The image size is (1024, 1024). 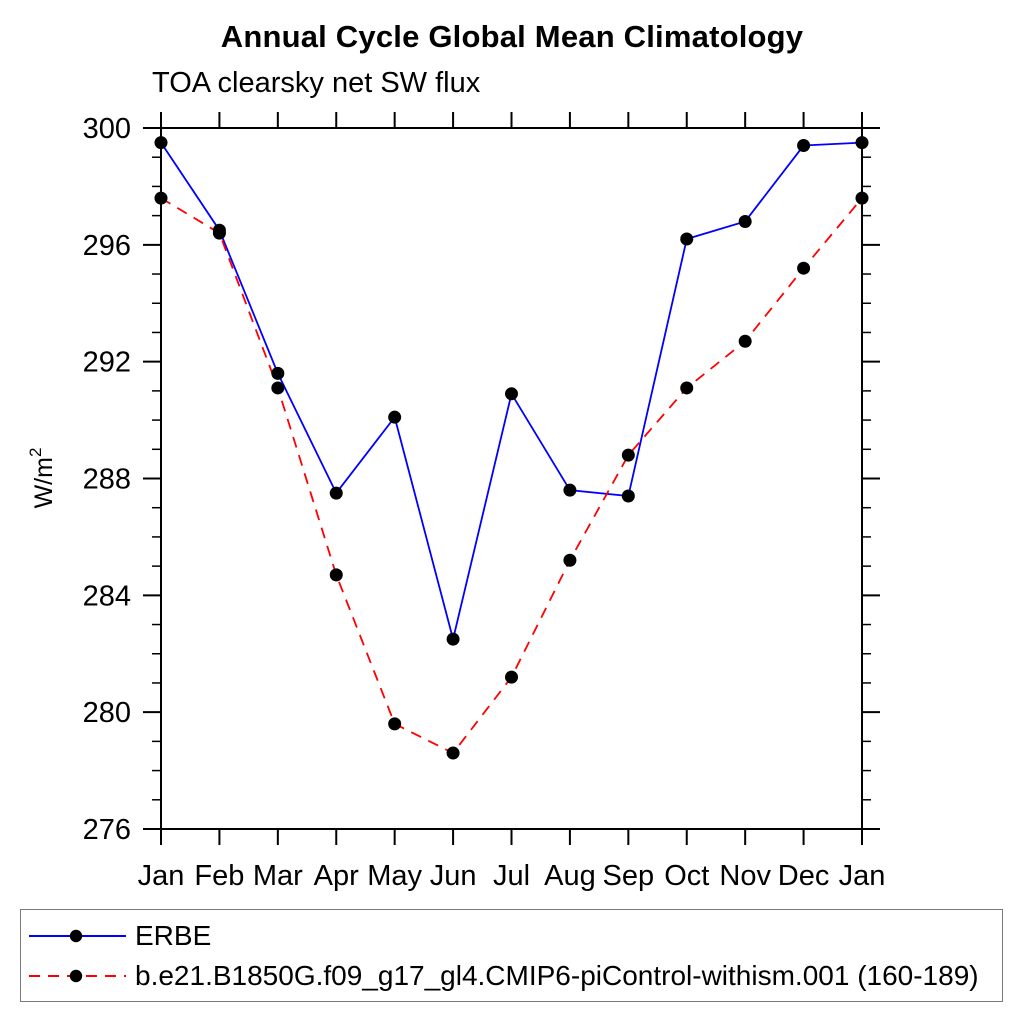 What do you see at coordinates (686, 876) in the screenshot?
I see `x-tick-label: Oct` at bounding box center [686, 876].